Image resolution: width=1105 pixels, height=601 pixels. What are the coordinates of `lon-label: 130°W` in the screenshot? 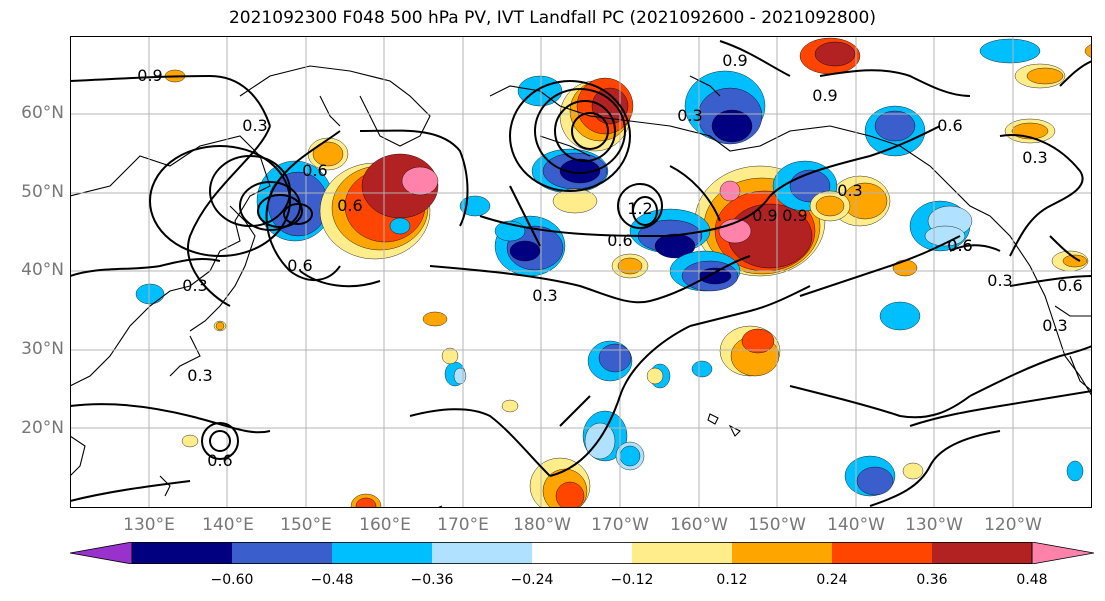 It's located at (934, 525).